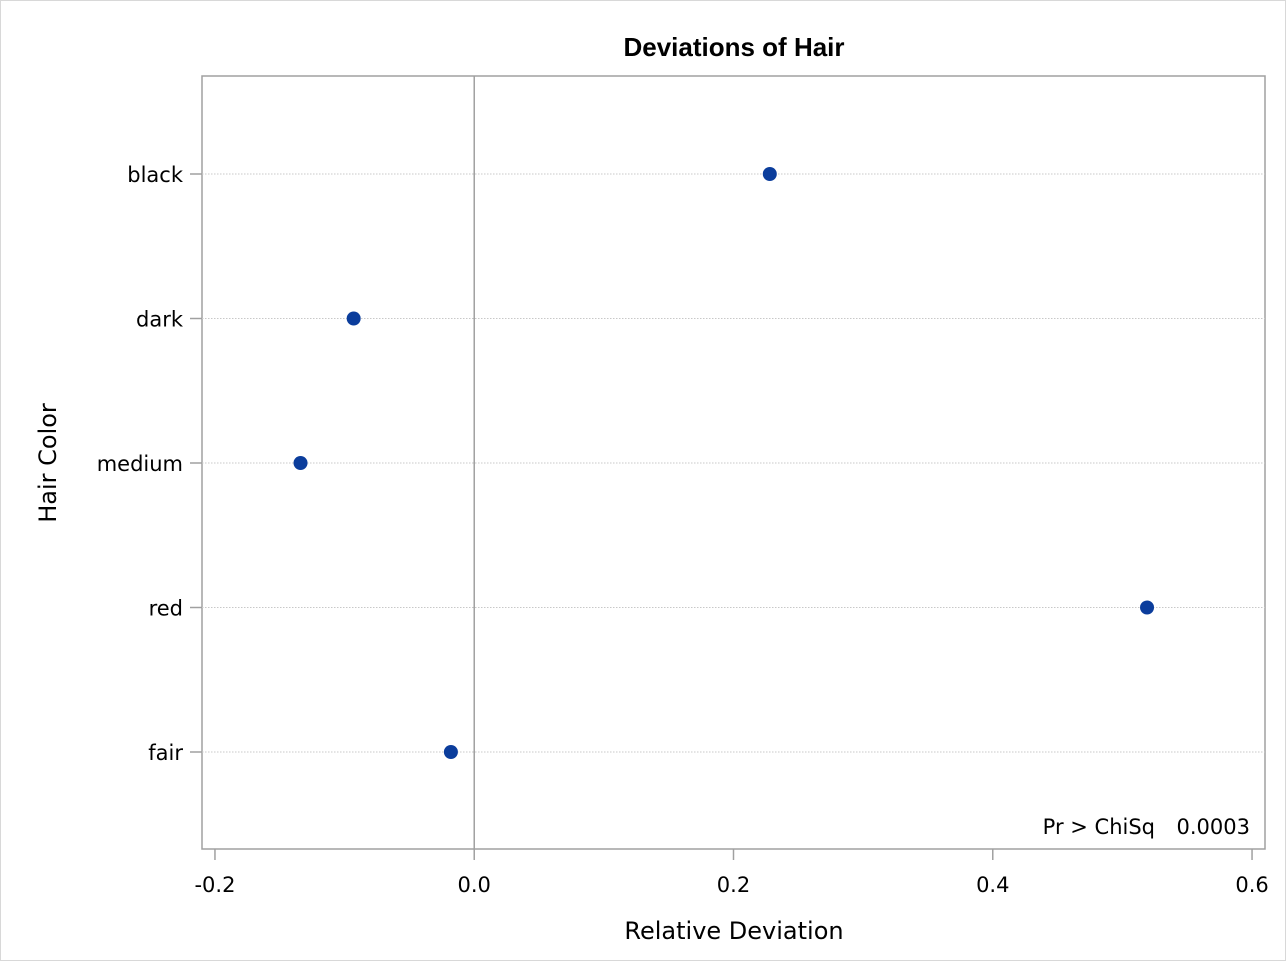  Describe the element at coordinates (1213, 827) in the screenshot. I see `chisq-value: 0.0003` at that location.